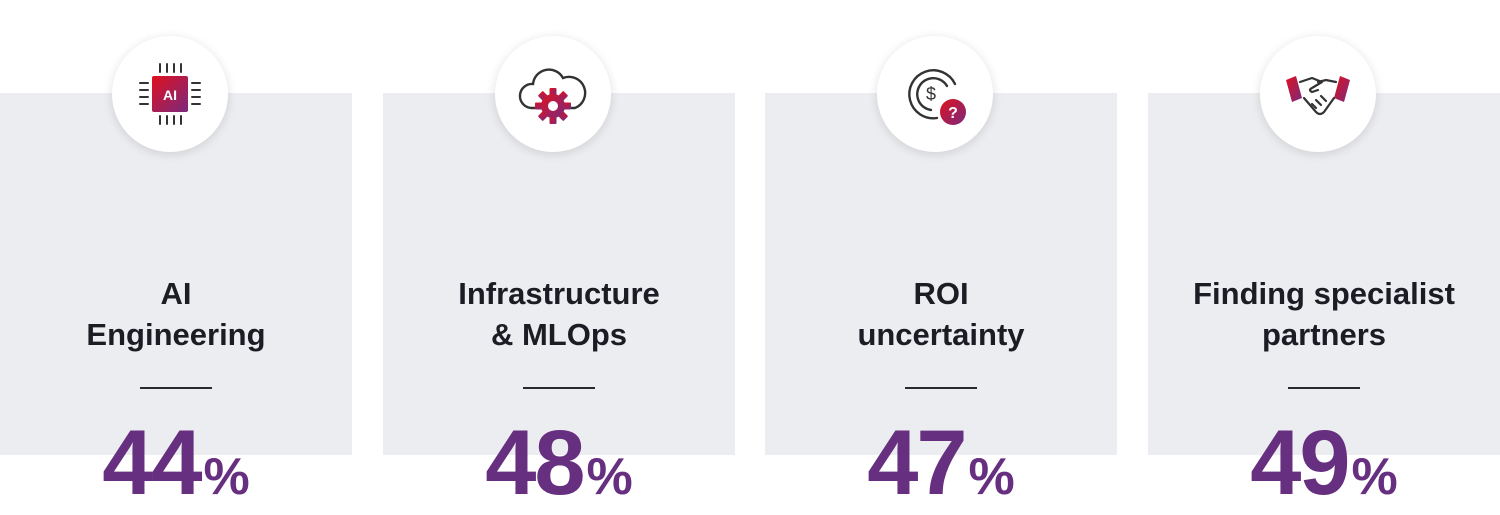  Describe the element at coordinates (559, 314) in the screenshot. I see `card-title: Infrastructure & MLOps` at that location.